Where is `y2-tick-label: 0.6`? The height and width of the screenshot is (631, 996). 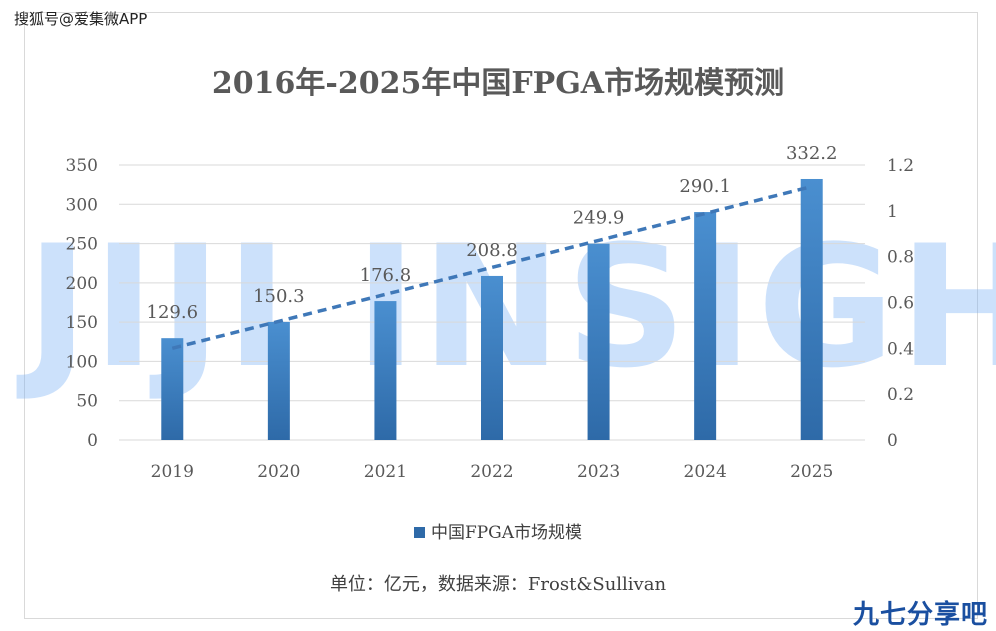
y2-tick-label: 0.6 is located at coordinates (900, 304).